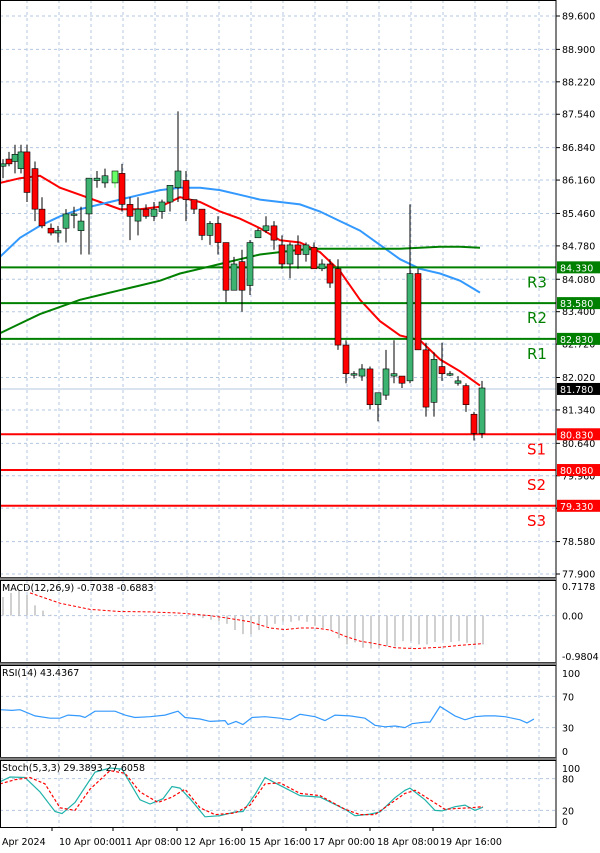 The width and height of the screenshot is (600, 853). I want to click on time-axis-label: 17 Apr 00:00, so click(344, 842).